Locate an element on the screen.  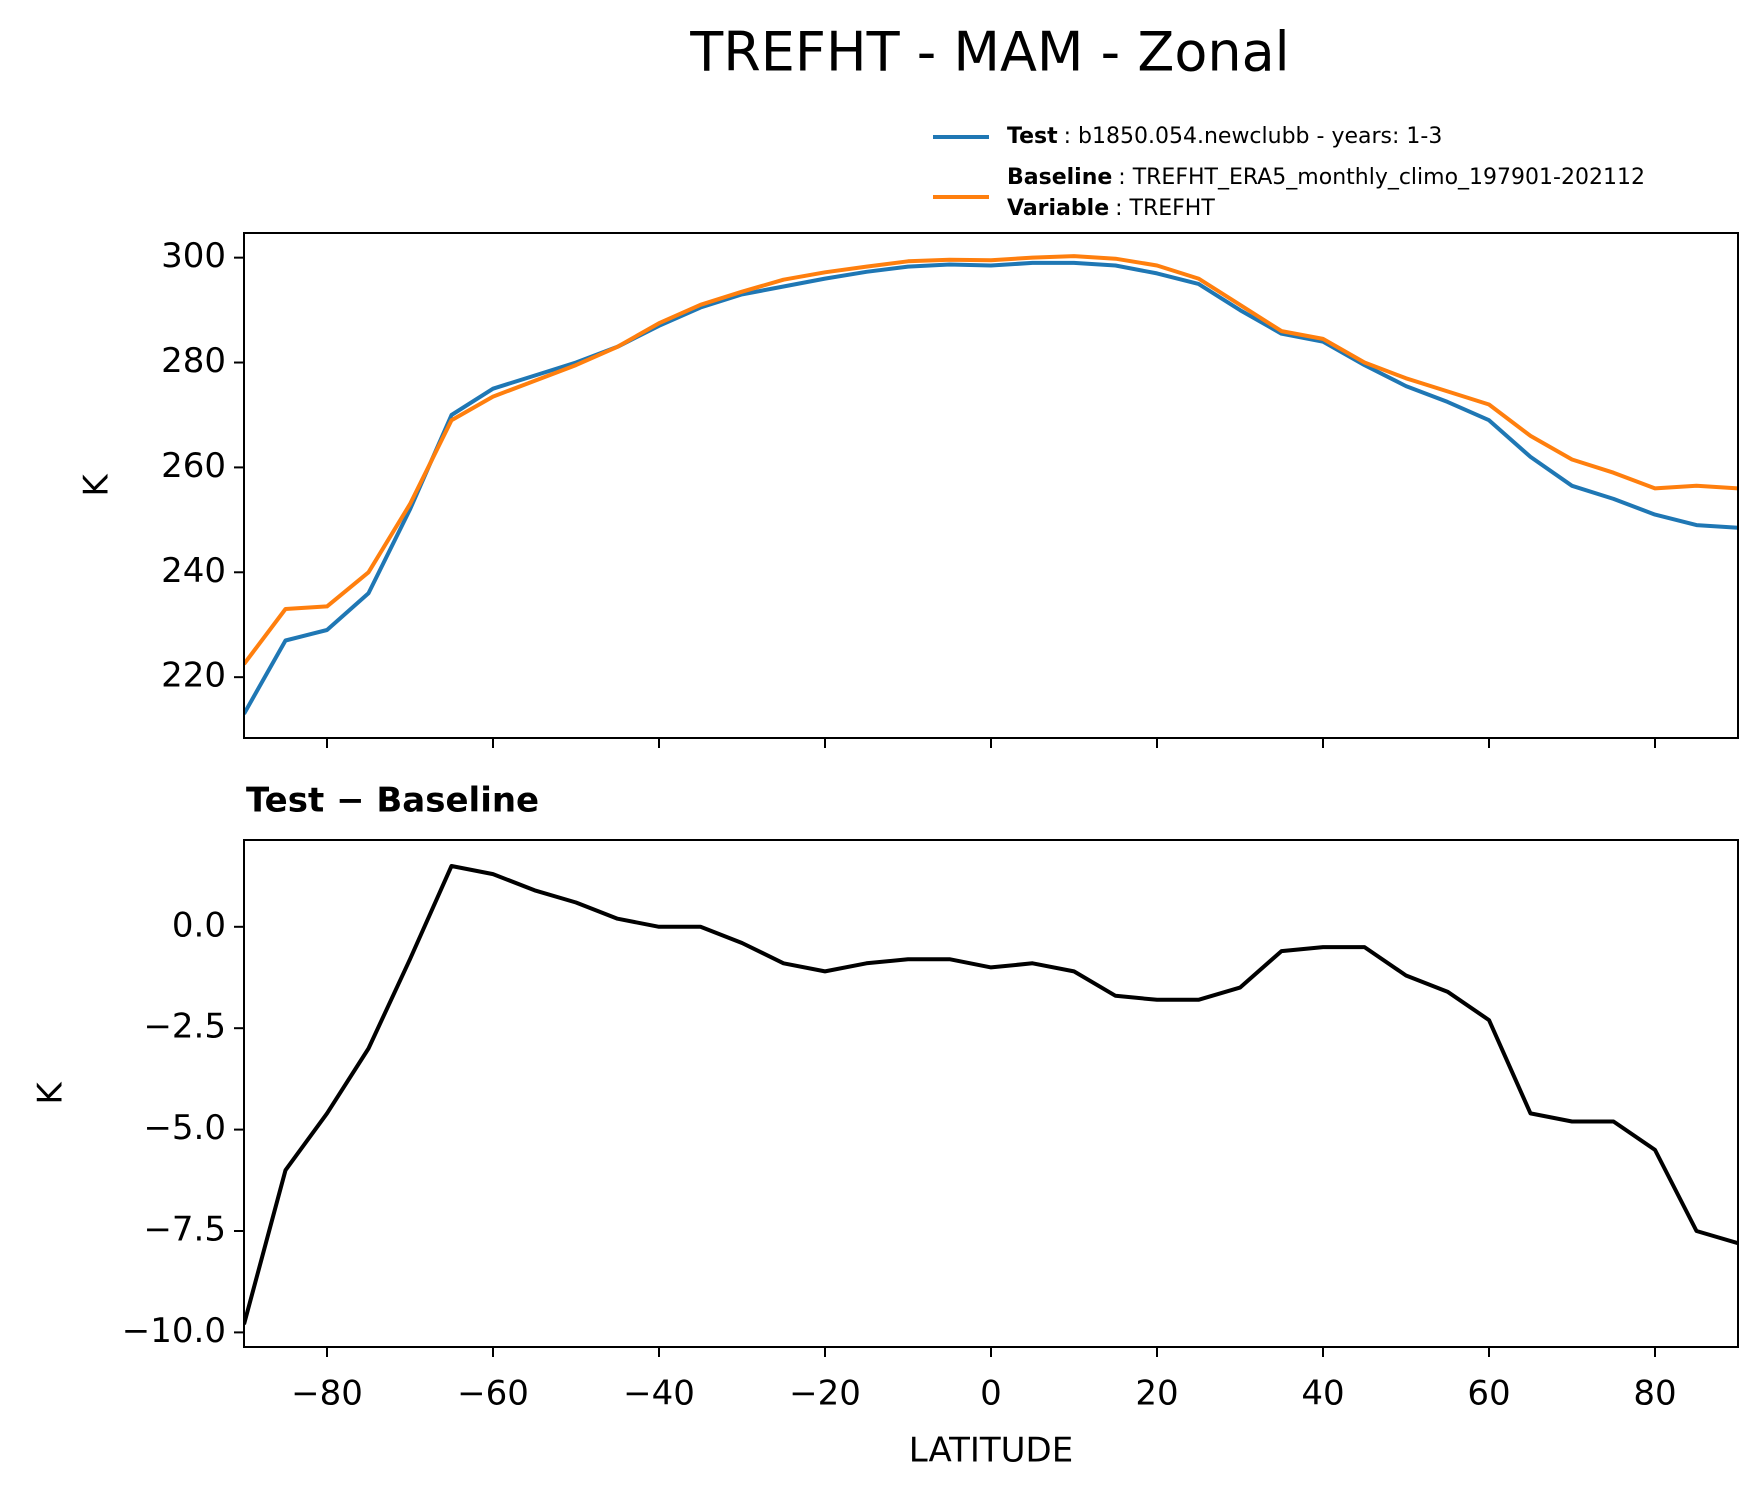
legend-extra: Variable: TREFHT is located at coordinates (1111, 208).